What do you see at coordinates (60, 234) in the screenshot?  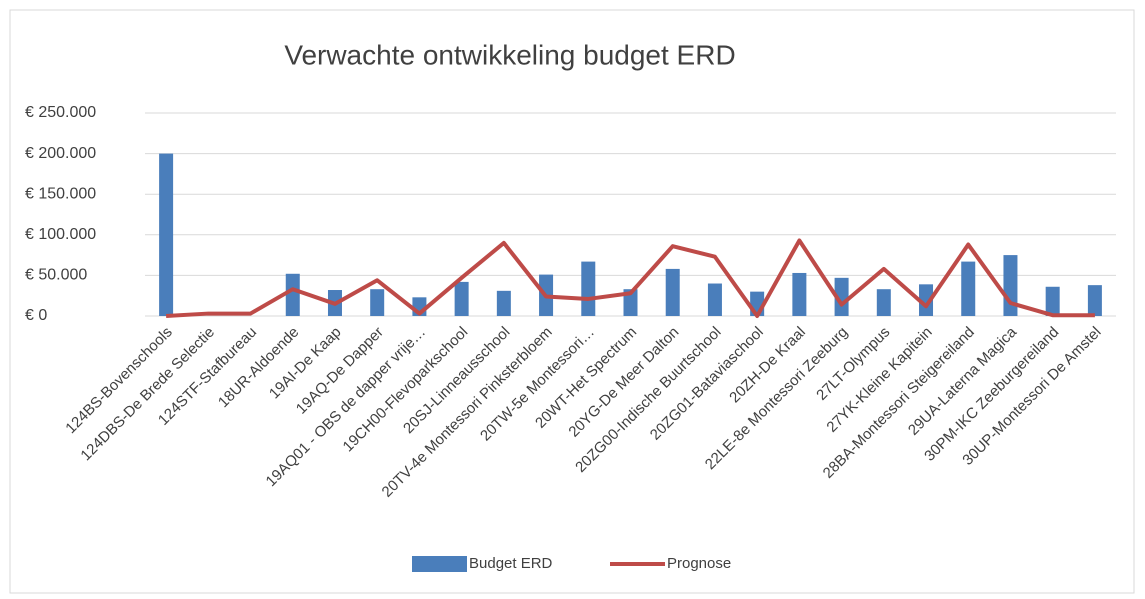 I see `y-tick-label: € 100.000` at bounding box center [60, 234].